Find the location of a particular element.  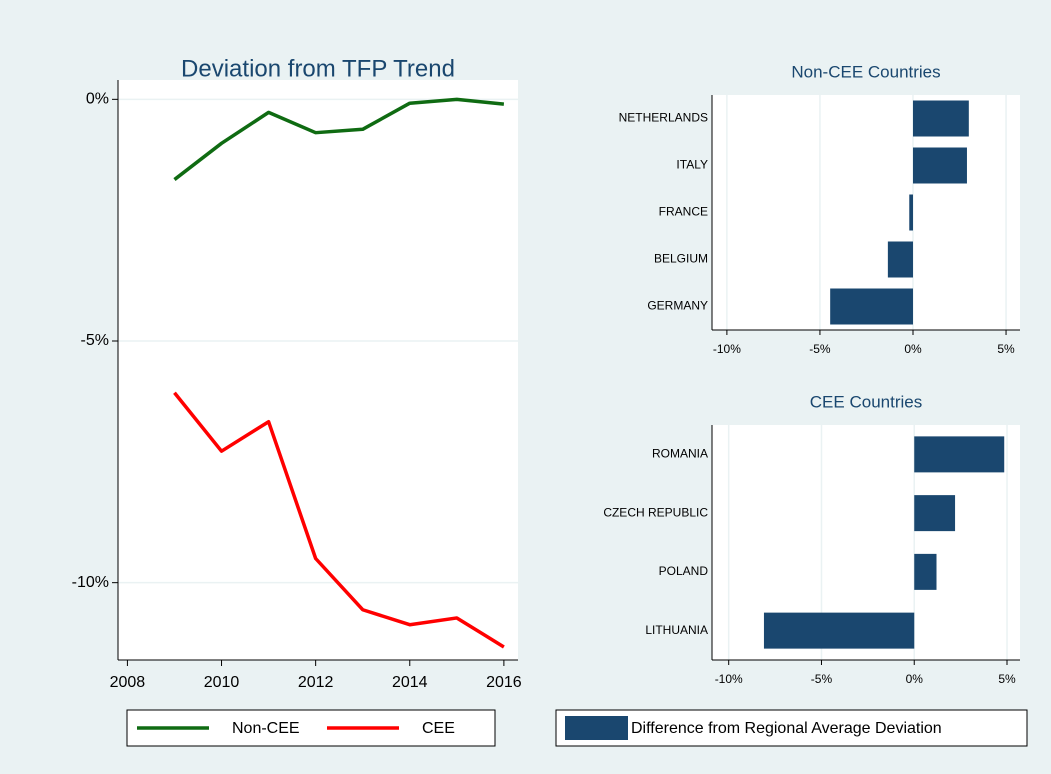

category-label: ROMANIA is located at coordinates (680, 454).